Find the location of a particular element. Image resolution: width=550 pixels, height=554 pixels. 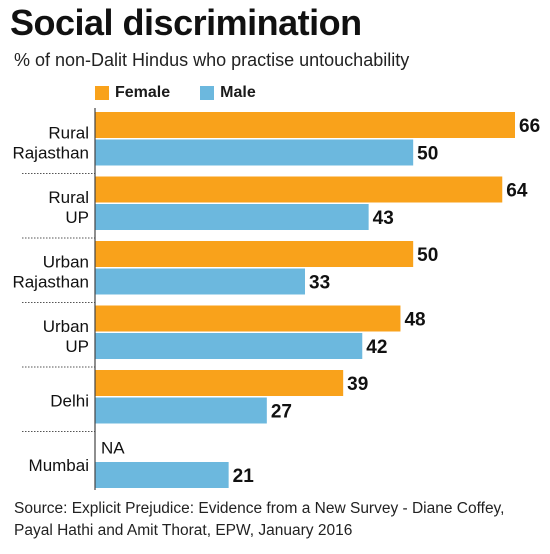

data-label-female-0: 66 is located at coordinates (529, 126).